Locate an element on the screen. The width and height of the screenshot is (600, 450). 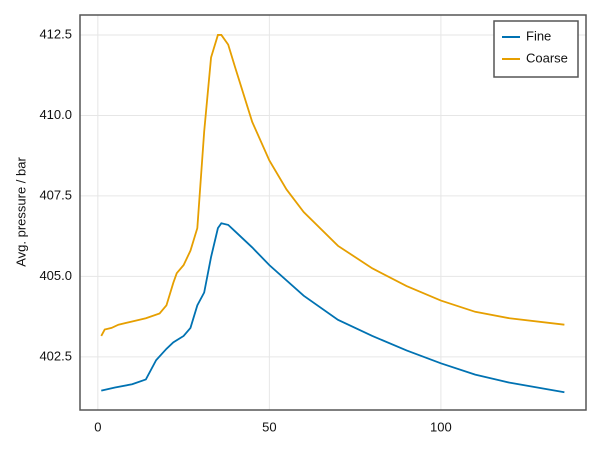
y-axis-label: Avg. pressure / bar is located at coordinates (20, 212).